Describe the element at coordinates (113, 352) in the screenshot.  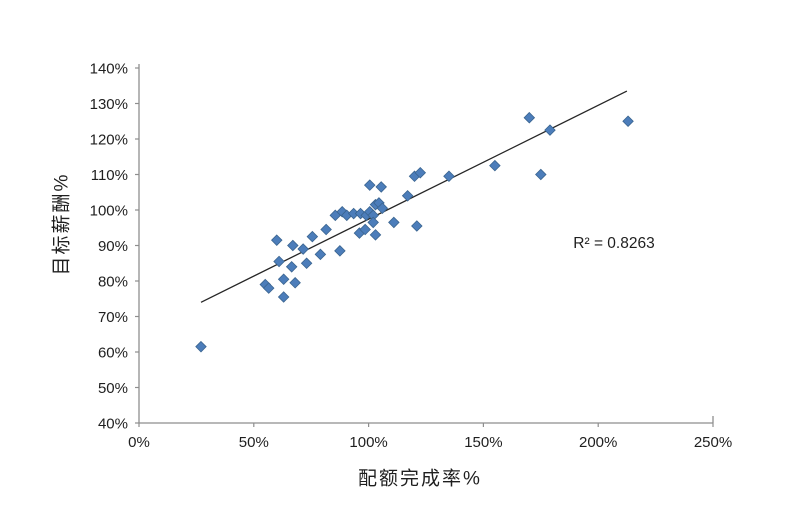
I see `y-tick-label: 60%` at that location.